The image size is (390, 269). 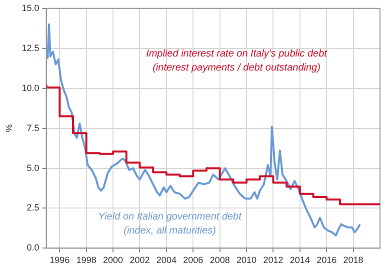 What do you see at coordinates (60, 260) in the screenshot?
I see `x-tick-label: 1996` at bounding box center [60, 260].